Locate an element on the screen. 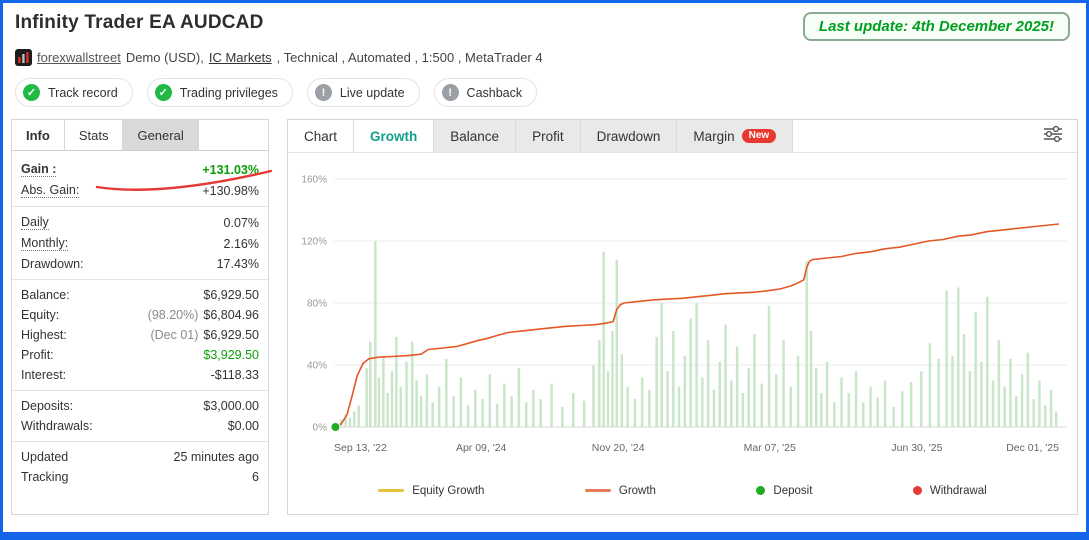 Image resolution: width=1089 pixels, height=540 pixels. x-tick-label: Jun 30, '25 is located at coordinates (916, 448).